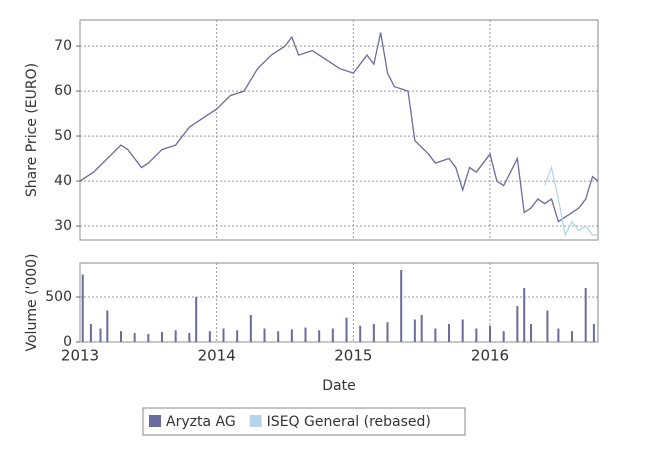 Image resolution: width=650 pixels, height=451 pixels. I want to click on y-tick-label: 40, so click(63, 181).